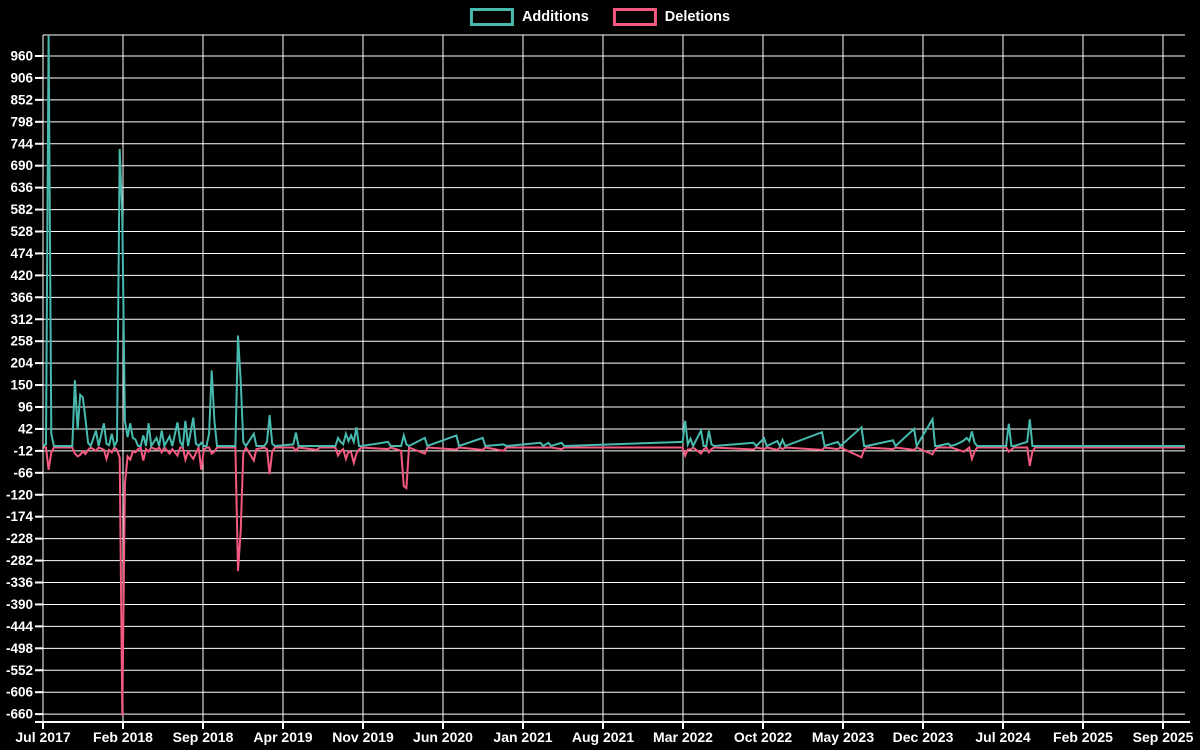 This screenshot has width=1200, height=750. I want to click on svg-text: -336, so click(20, 582).